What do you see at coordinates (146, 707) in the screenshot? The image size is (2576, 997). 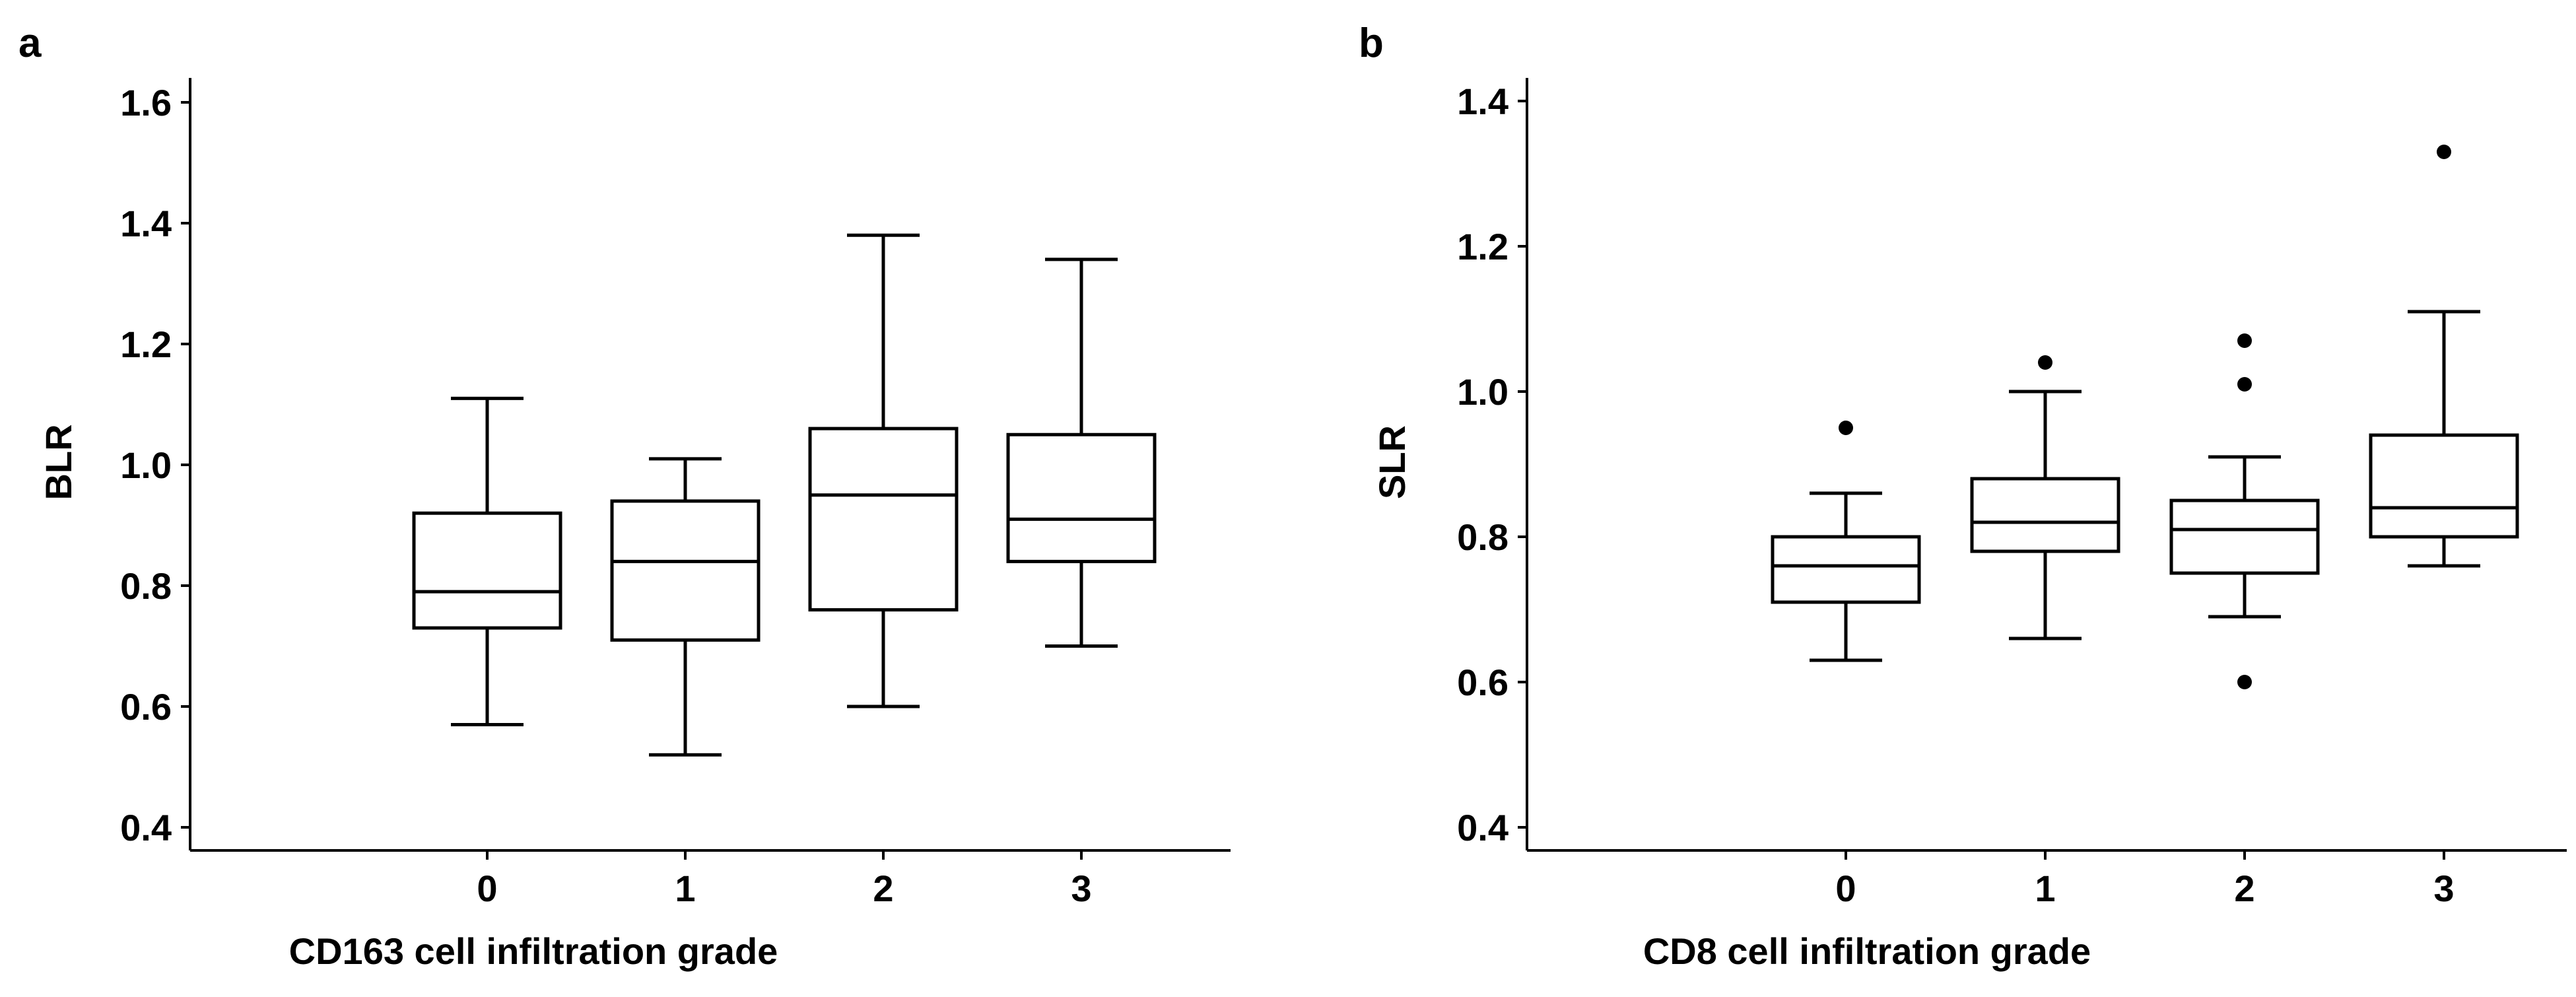 I see `y-tick-label-a-1: 0.6` at bounding box center [146, 707].